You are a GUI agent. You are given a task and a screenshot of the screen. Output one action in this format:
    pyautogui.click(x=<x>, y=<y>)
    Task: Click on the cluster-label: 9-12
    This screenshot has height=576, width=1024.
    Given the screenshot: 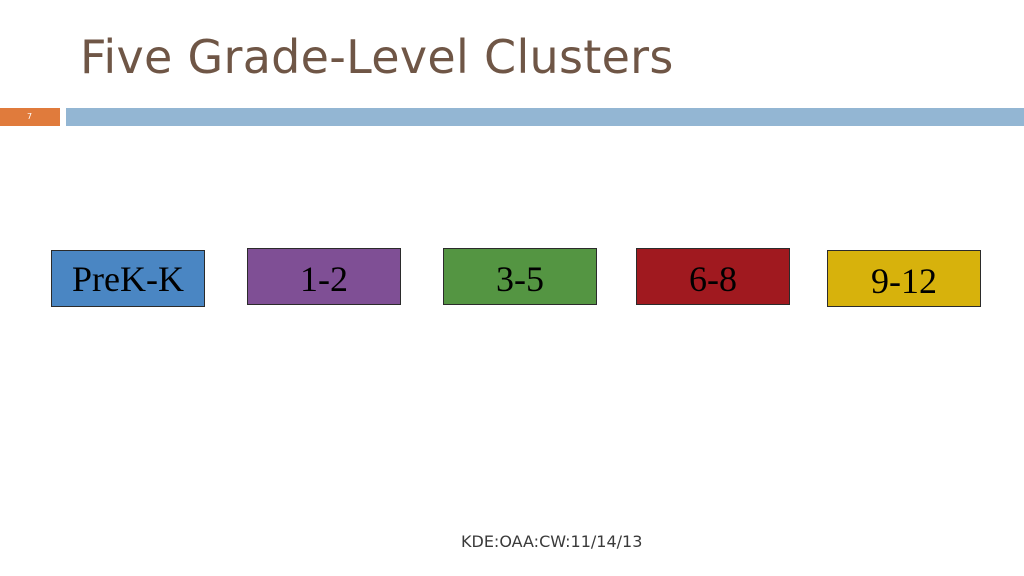 What is the action you would take?
    pyautogui.click(x=904, y=281)
    